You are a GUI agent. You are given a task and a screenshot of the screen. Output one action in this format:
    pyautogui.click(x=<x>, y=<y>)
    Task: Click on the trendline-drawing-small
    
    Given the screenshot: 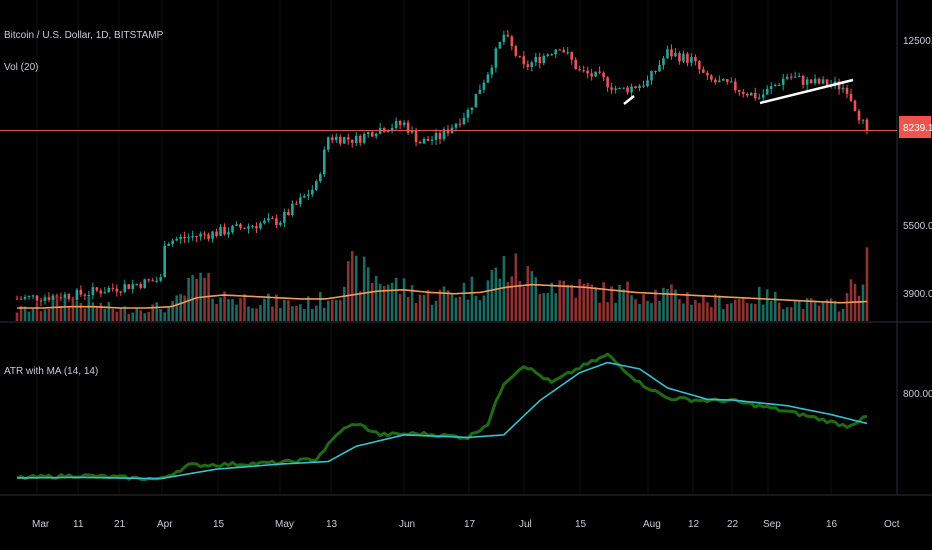 What is the action you would take?
    pyautogui.click(x=629, y=100)
    